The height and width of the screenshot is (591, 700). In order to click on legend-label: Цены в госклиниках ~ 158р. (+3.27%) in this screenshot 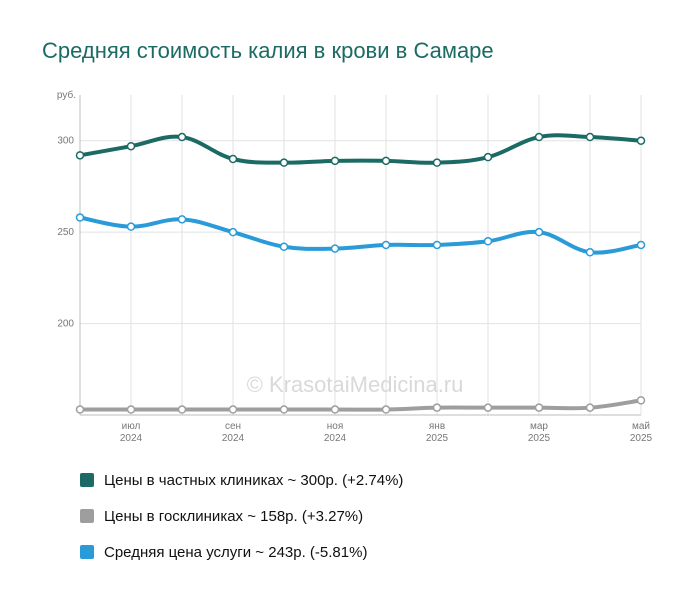, I will do `click(234, 516)`.